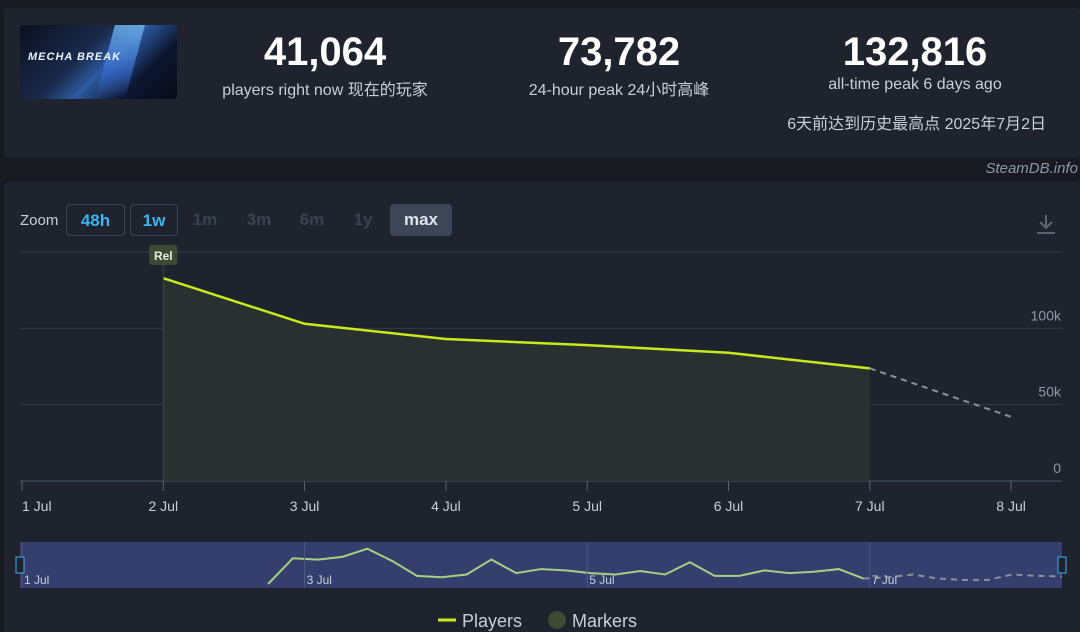 Image resolution: width=1080 pixels, height=632 pixels. What do you see at coordinates (1046, 226) in the screenshot?
I see `download-icon` at bounding box center [1046, 226].